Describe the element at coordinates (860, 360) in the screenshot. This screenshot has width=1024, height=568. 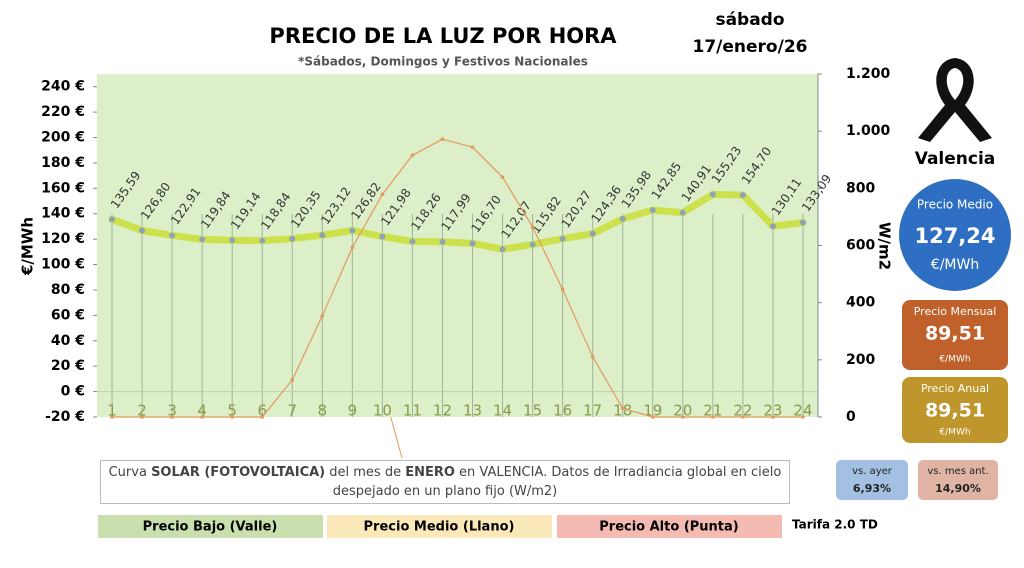
I see `y2-tick-label: 200` at that location.